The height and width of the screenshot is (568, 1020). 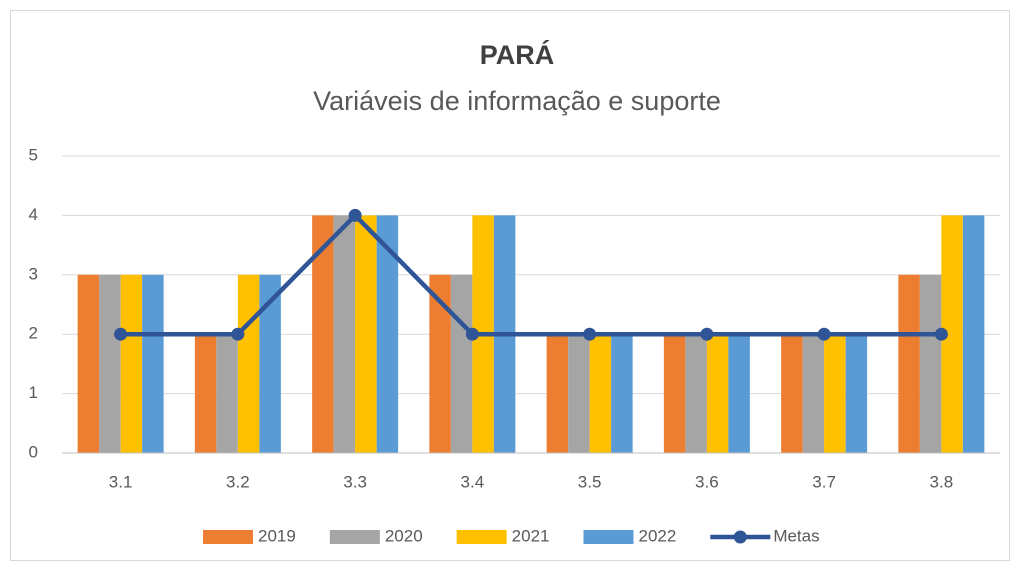 What do you see at coordinates (121, 481) in the screenshot?
I see `x-tick-label: 3.1` at bounding box center [121, 481].